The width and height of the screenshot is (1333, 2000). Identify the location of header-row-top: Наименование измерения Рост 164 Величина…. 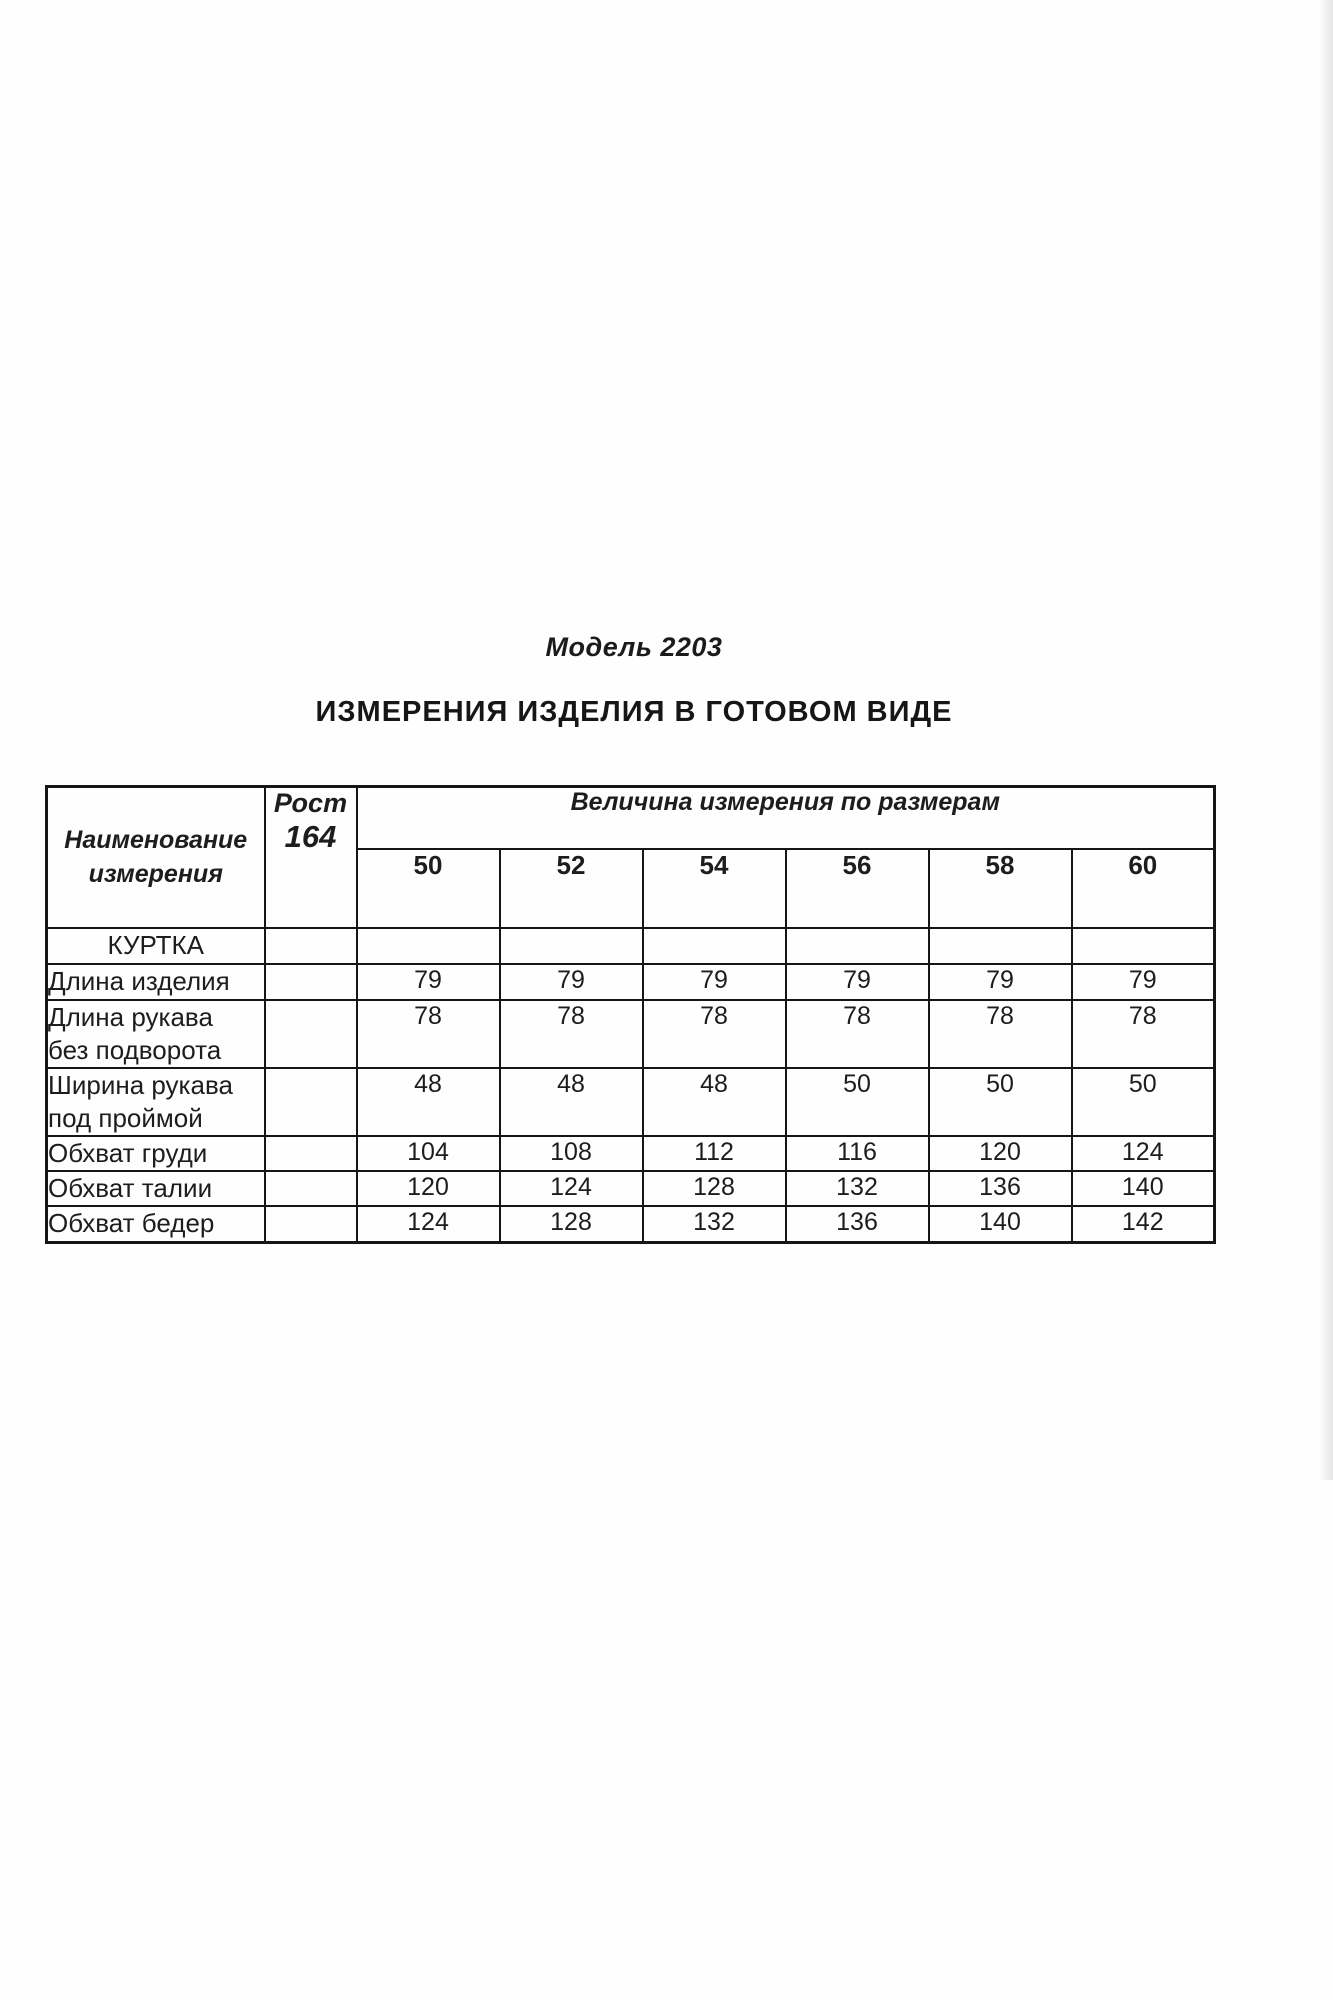
(630, 857).